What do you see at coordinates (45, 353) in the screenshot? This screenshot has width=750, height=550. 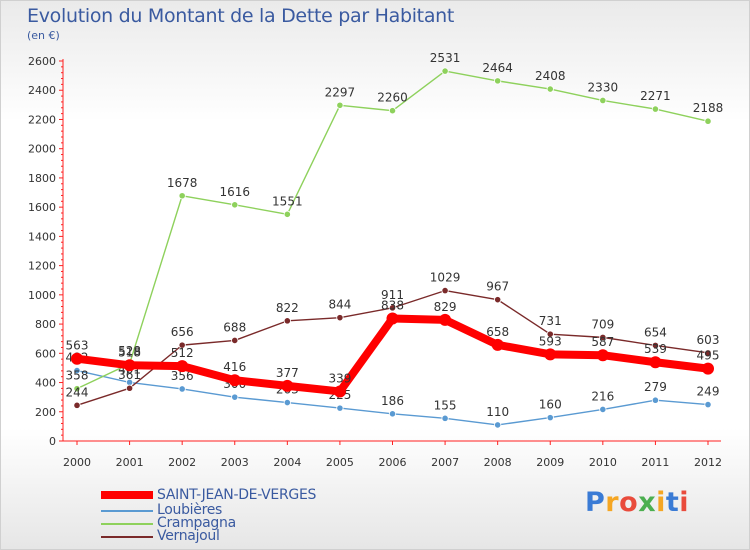 I see `y-tick-label: 600` at bounding box center [45, 353].